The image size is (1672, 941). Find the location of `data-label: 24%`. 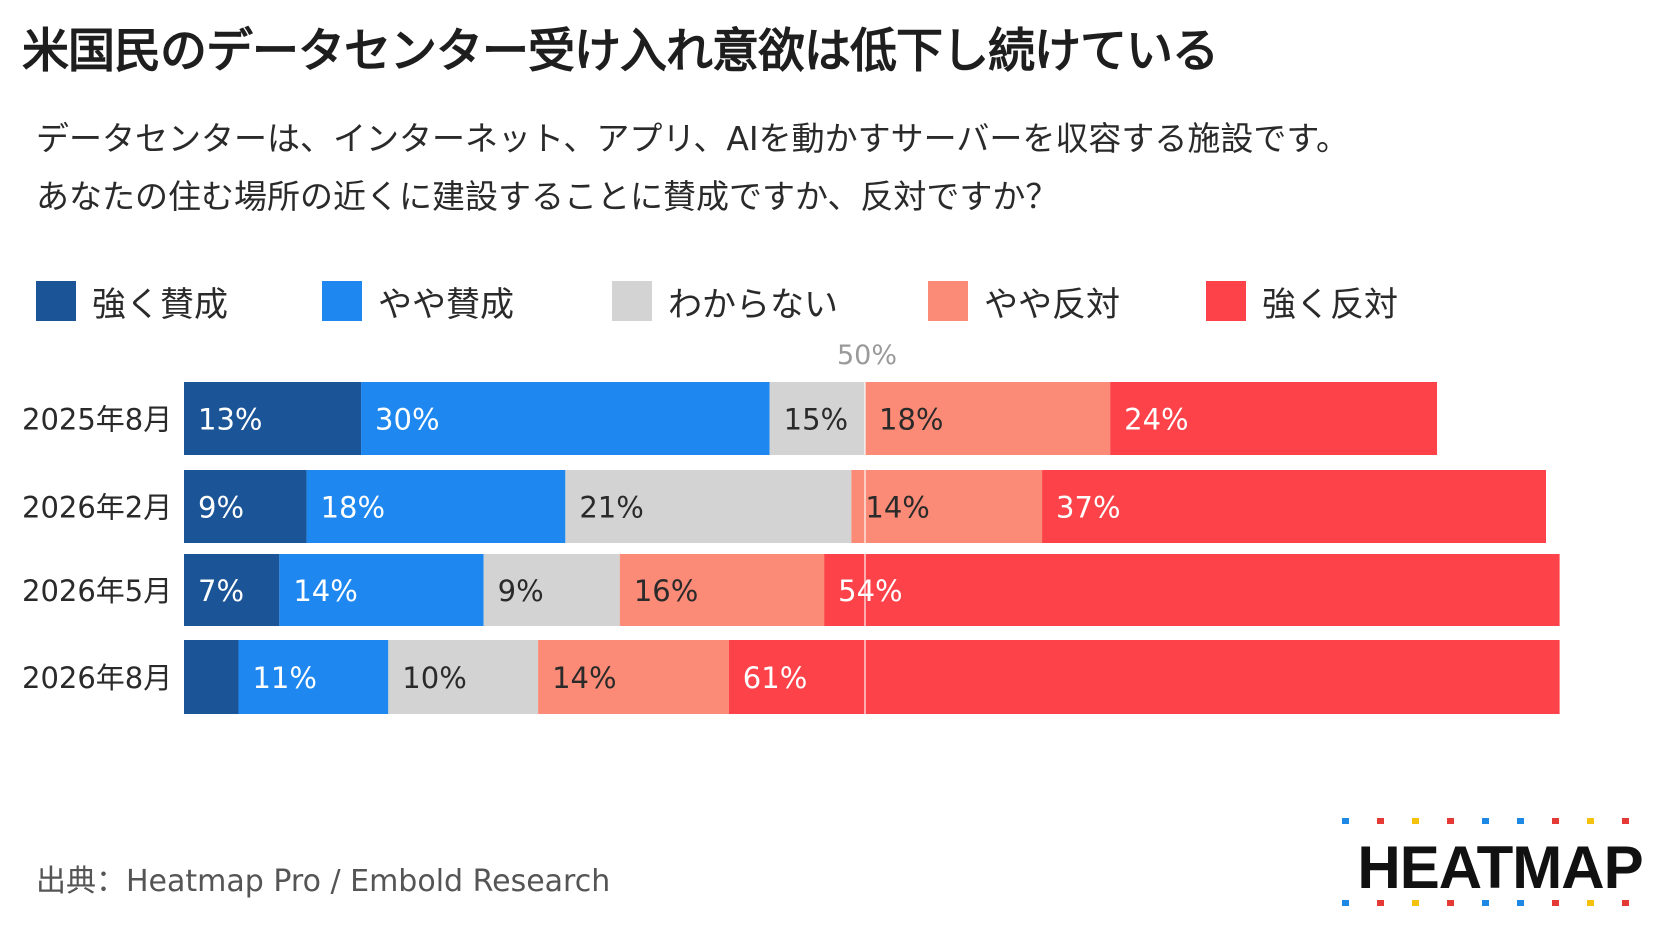

data-label: 24% is located at coordinates (1156, 420).